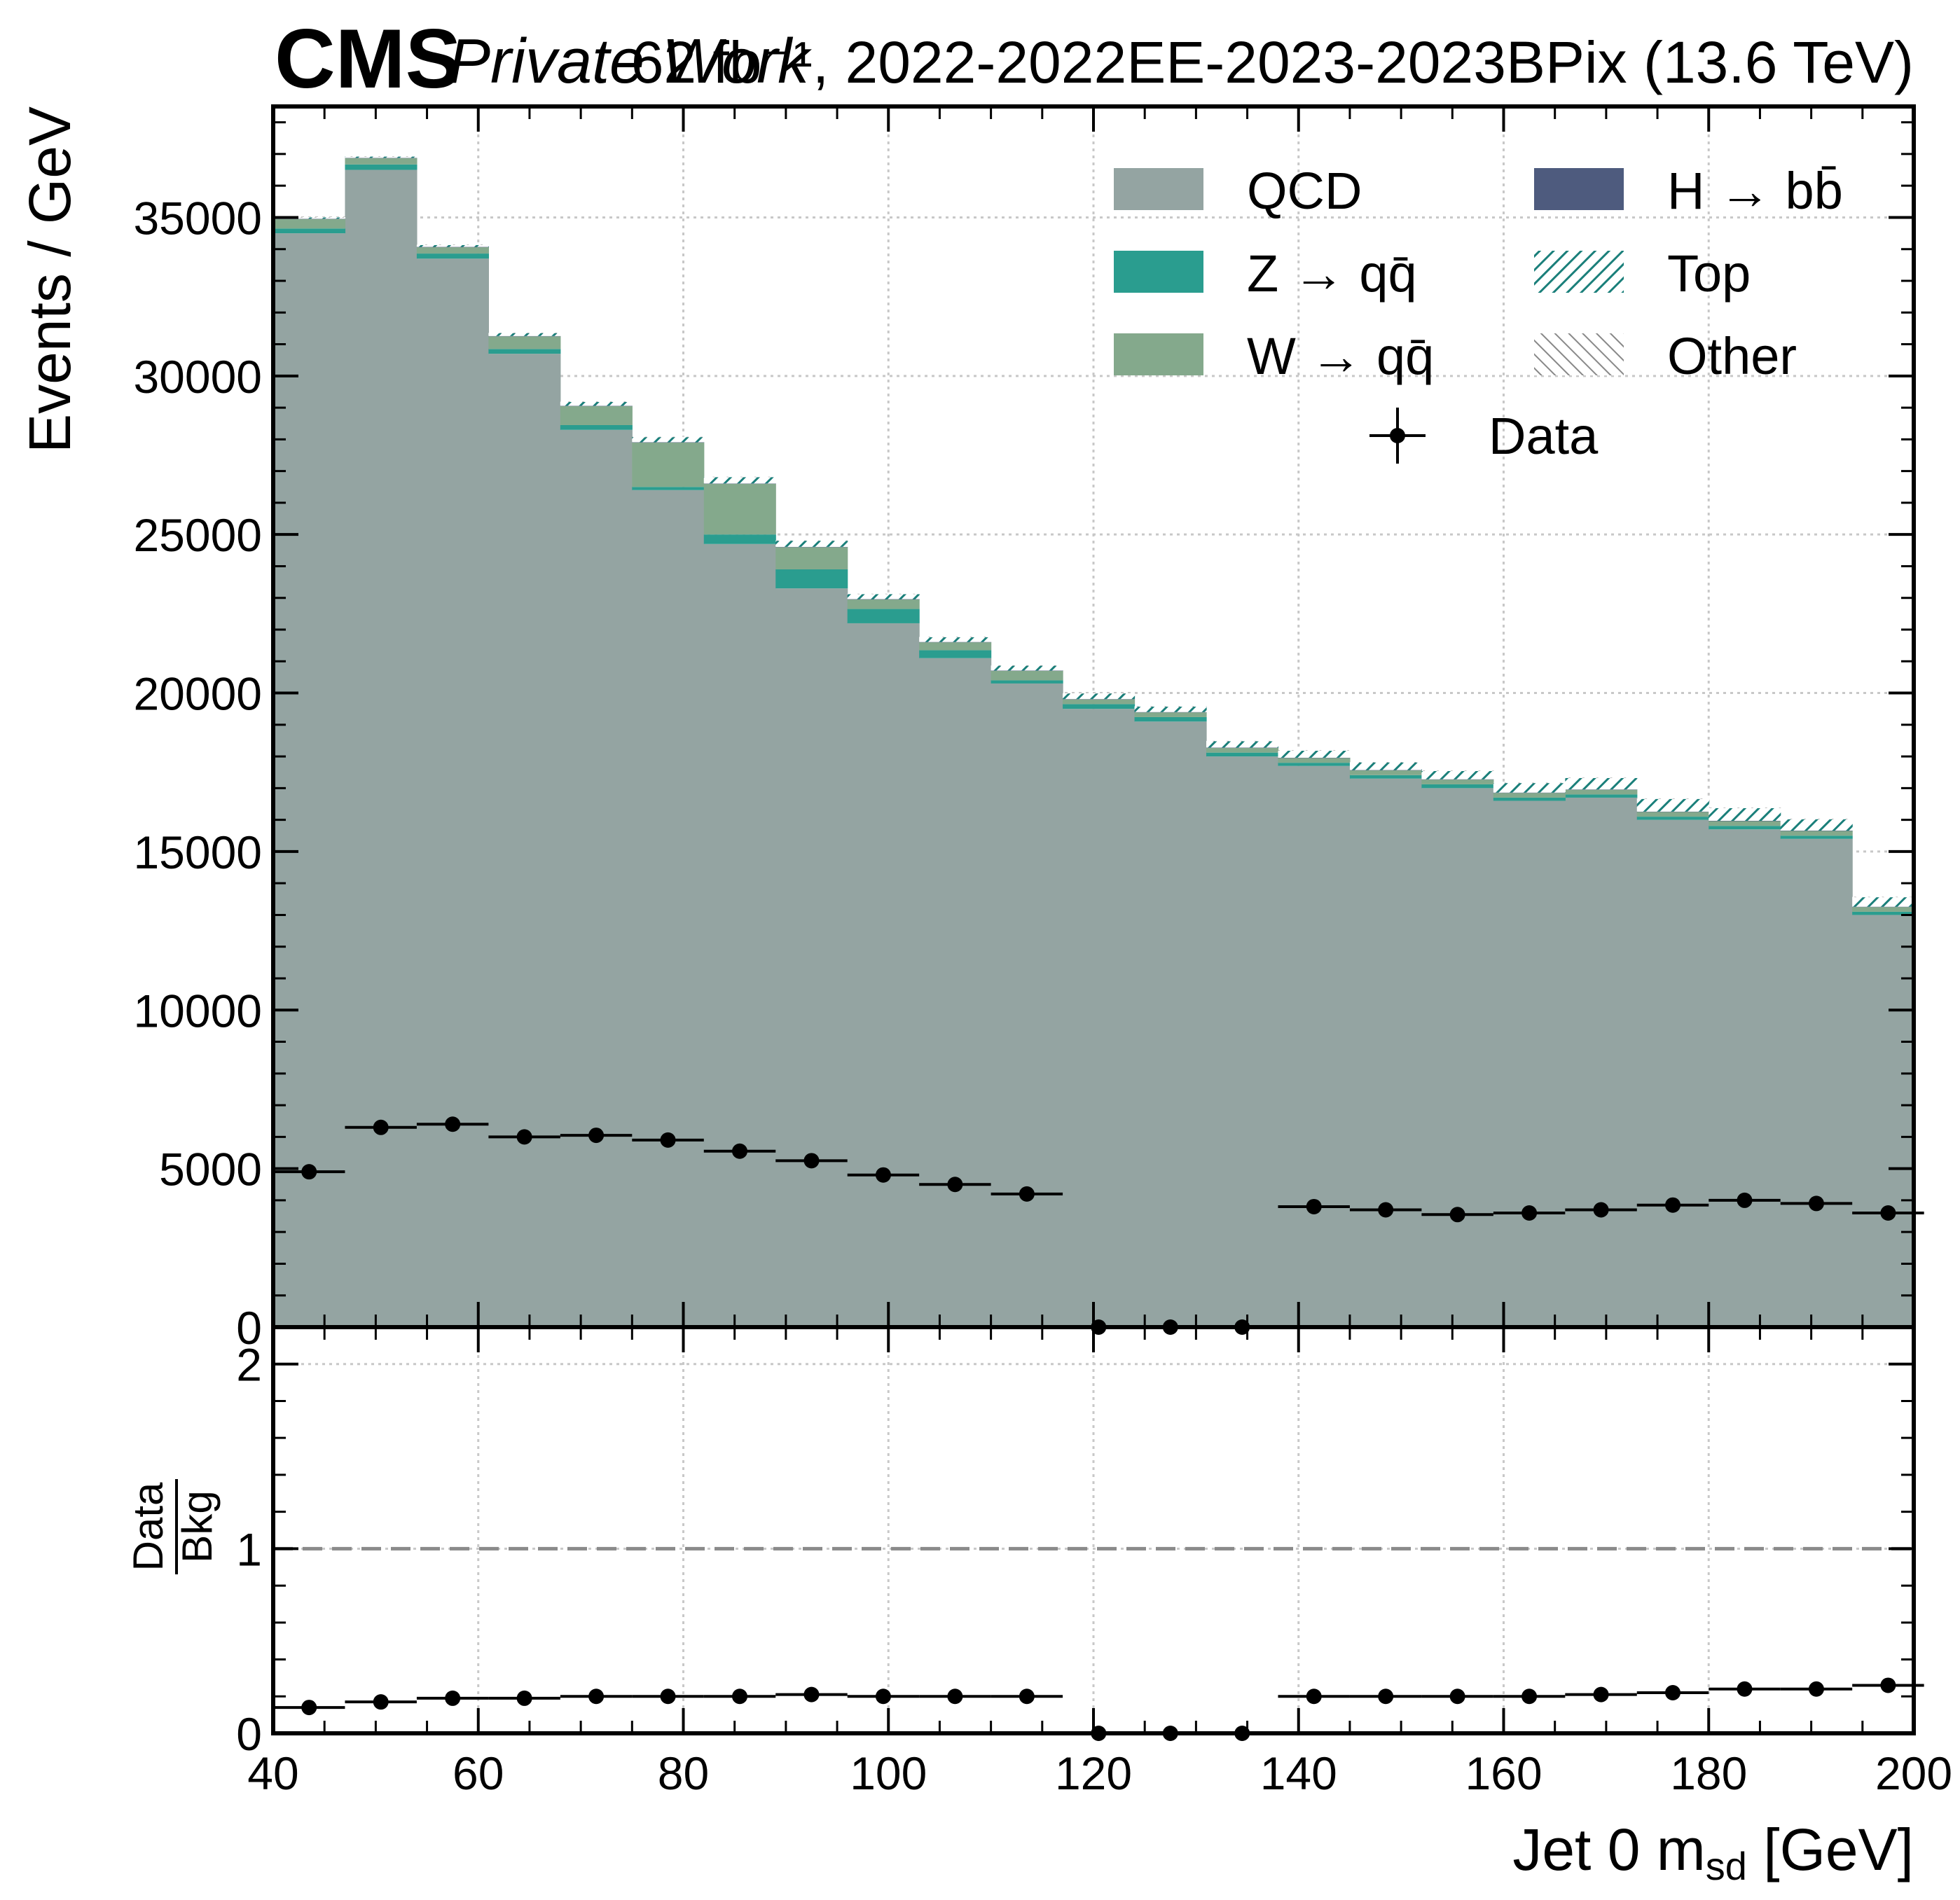  Describe the element at coordinates (1726, 1866) in the screenshot. I see `x-axis-label-sub: sd` at that location.